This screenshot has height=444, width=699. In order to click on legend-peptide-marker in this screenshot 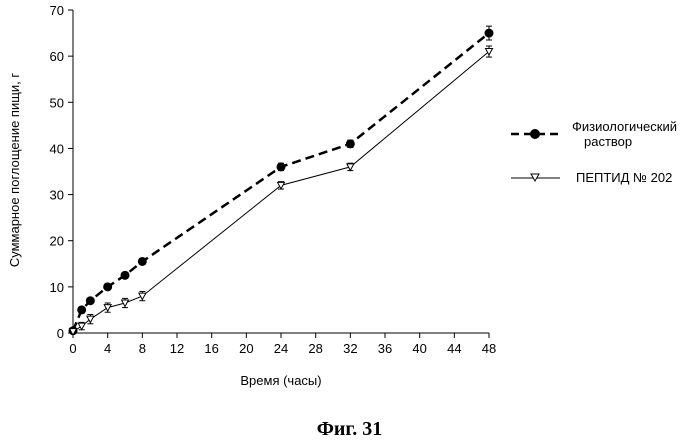, I will do `click(535, 178)`.